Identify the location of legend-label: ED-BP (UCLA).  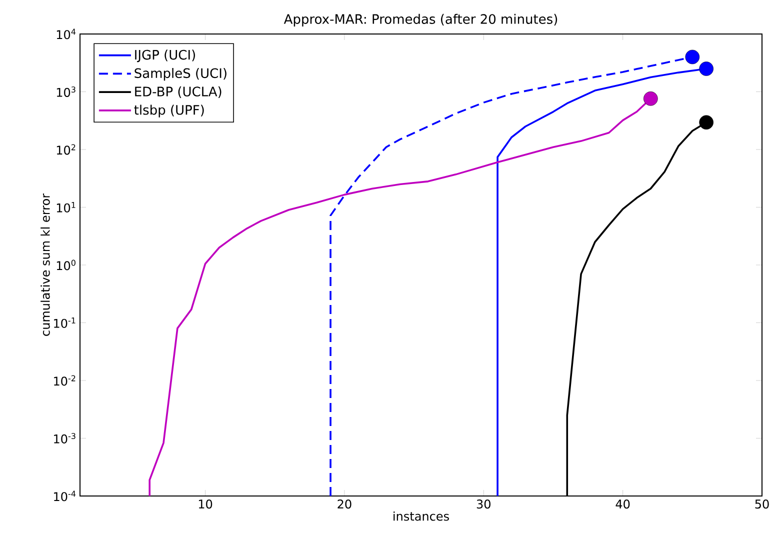
(178, 92).